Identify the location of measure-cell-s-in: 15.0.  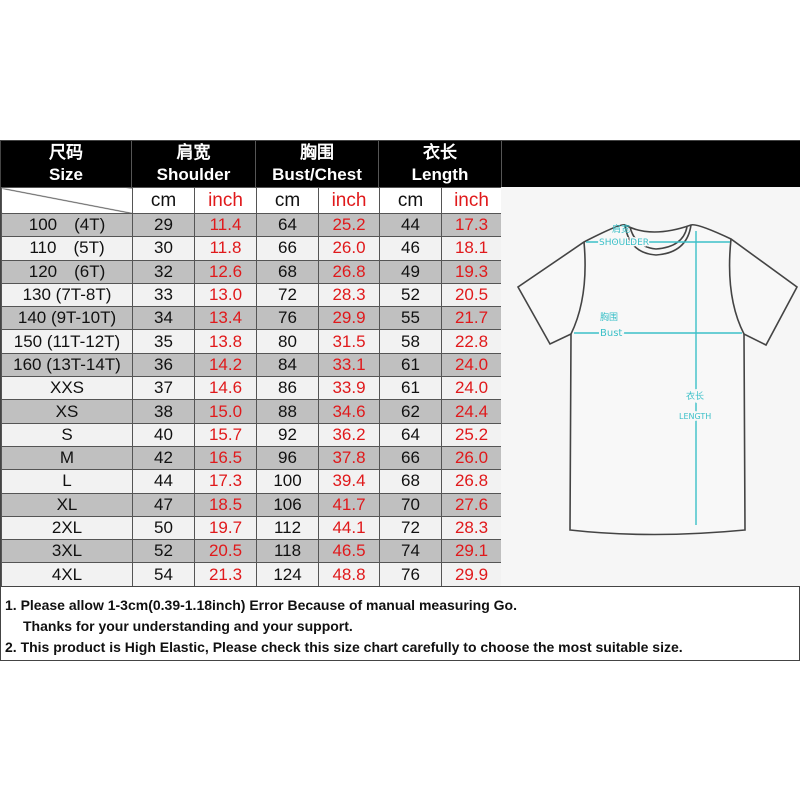
(225, 411).